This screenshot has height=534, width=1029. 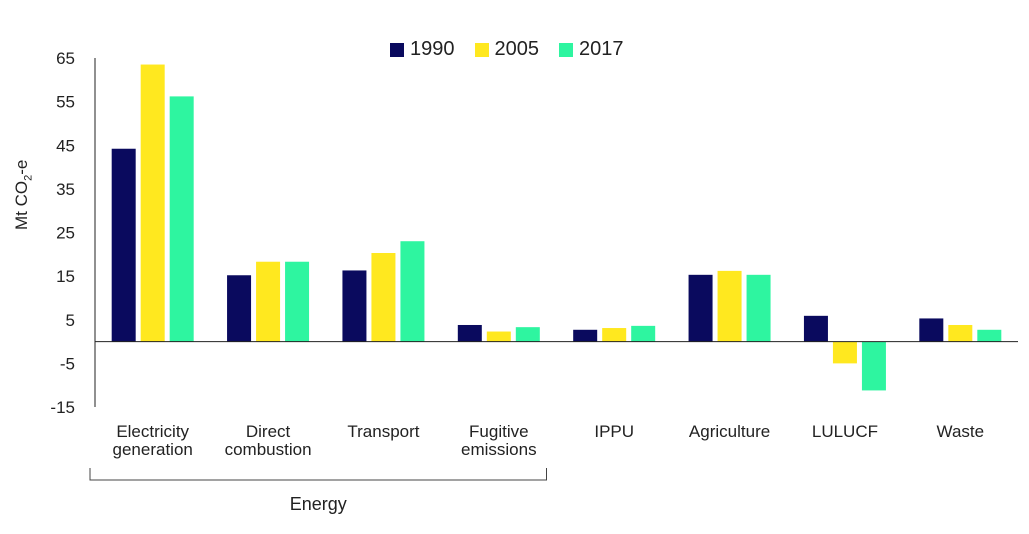 What do you see at coordinates (65, 276) in the screenshot?
I see `y-tick-label: 15` at bounding box center [65, 276].